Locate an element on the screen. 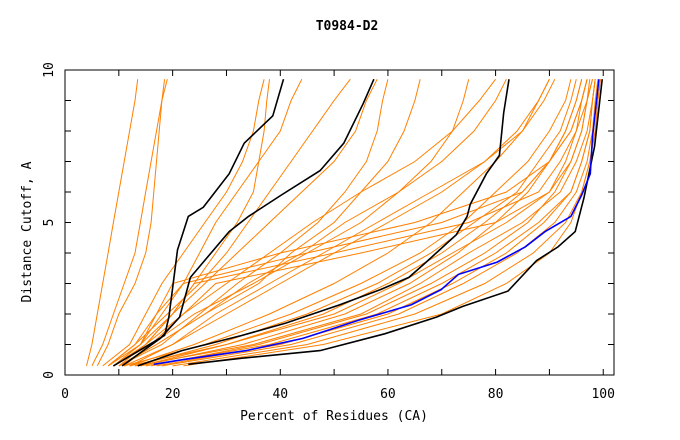  x-tick-label: 40 is located at coordinates (280, 394).